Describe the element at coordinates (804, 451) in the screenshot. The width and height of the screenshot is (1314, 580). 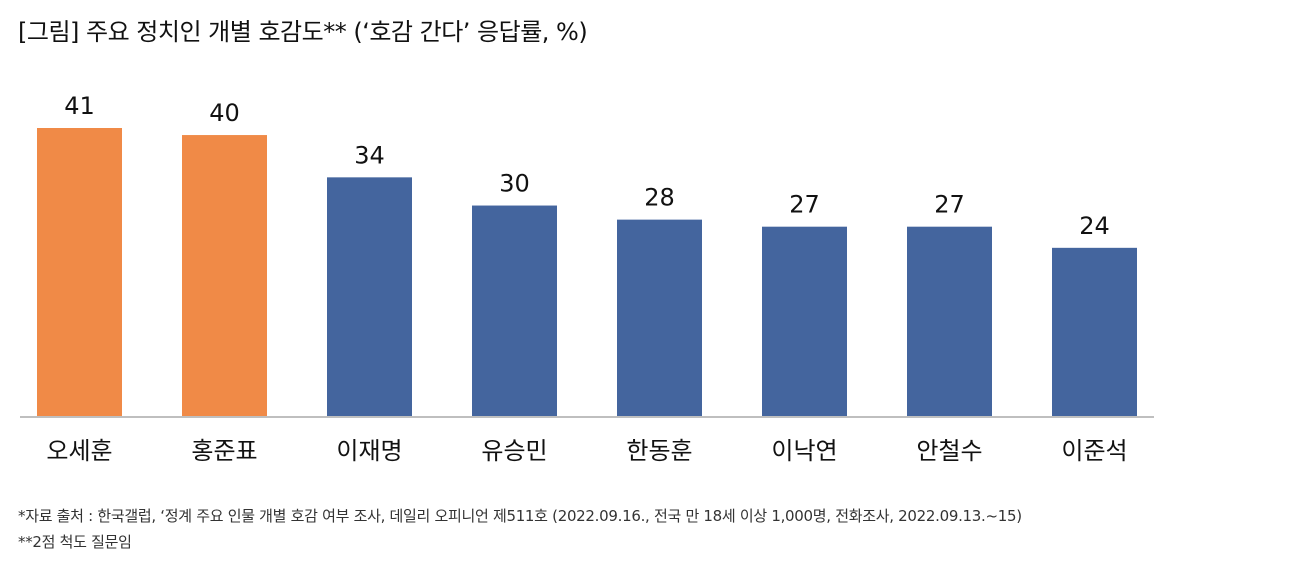
I see `category-label-6: 이낙연` at that location.